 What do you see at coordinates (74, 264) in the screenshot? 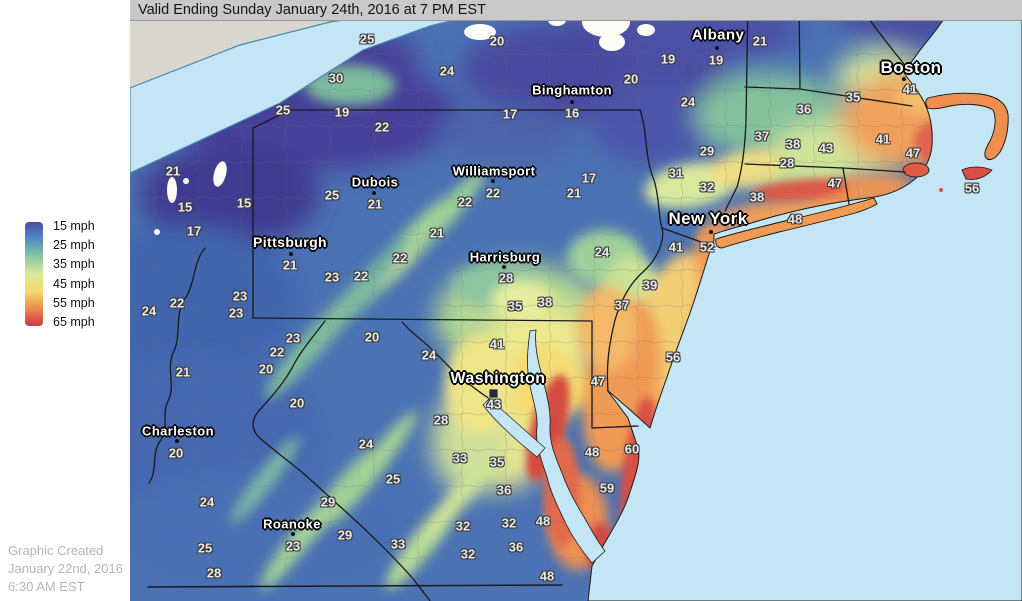
I see `legend-label-35: 35 mph` at bounding box center [74, 264].